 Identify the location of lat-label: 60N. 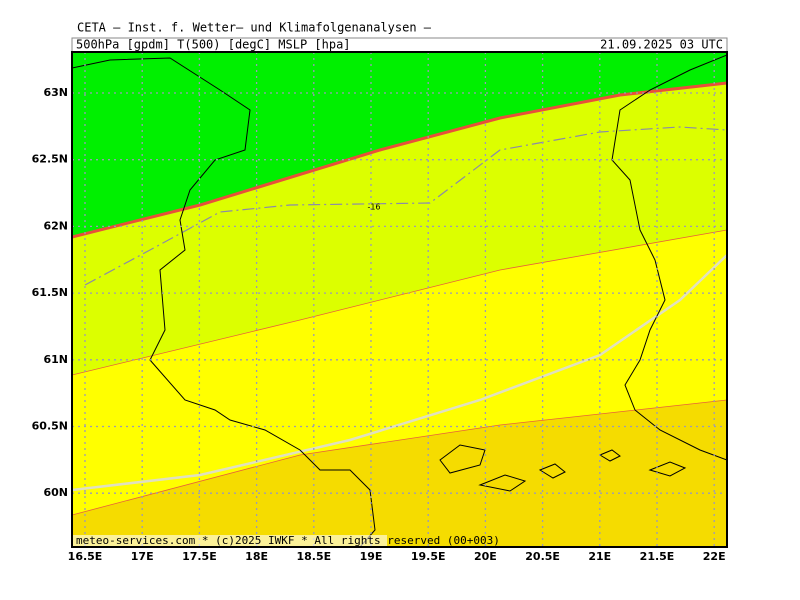
(55, 492).